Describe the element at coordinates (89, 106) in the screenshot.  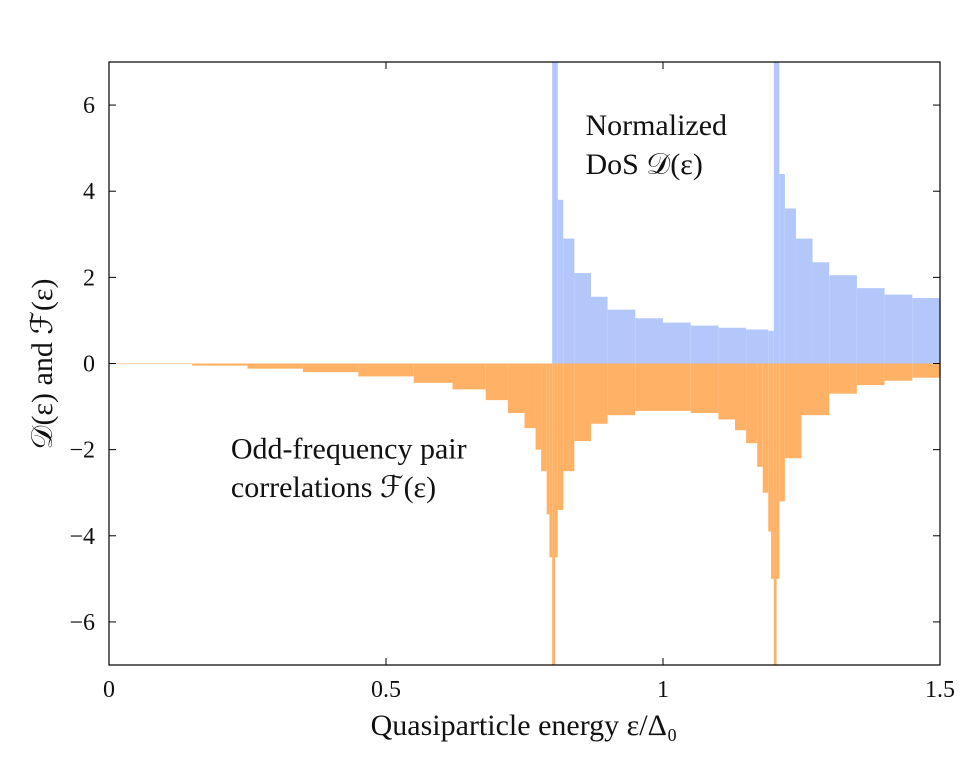
I see `y-tick-label: 6` at that location.